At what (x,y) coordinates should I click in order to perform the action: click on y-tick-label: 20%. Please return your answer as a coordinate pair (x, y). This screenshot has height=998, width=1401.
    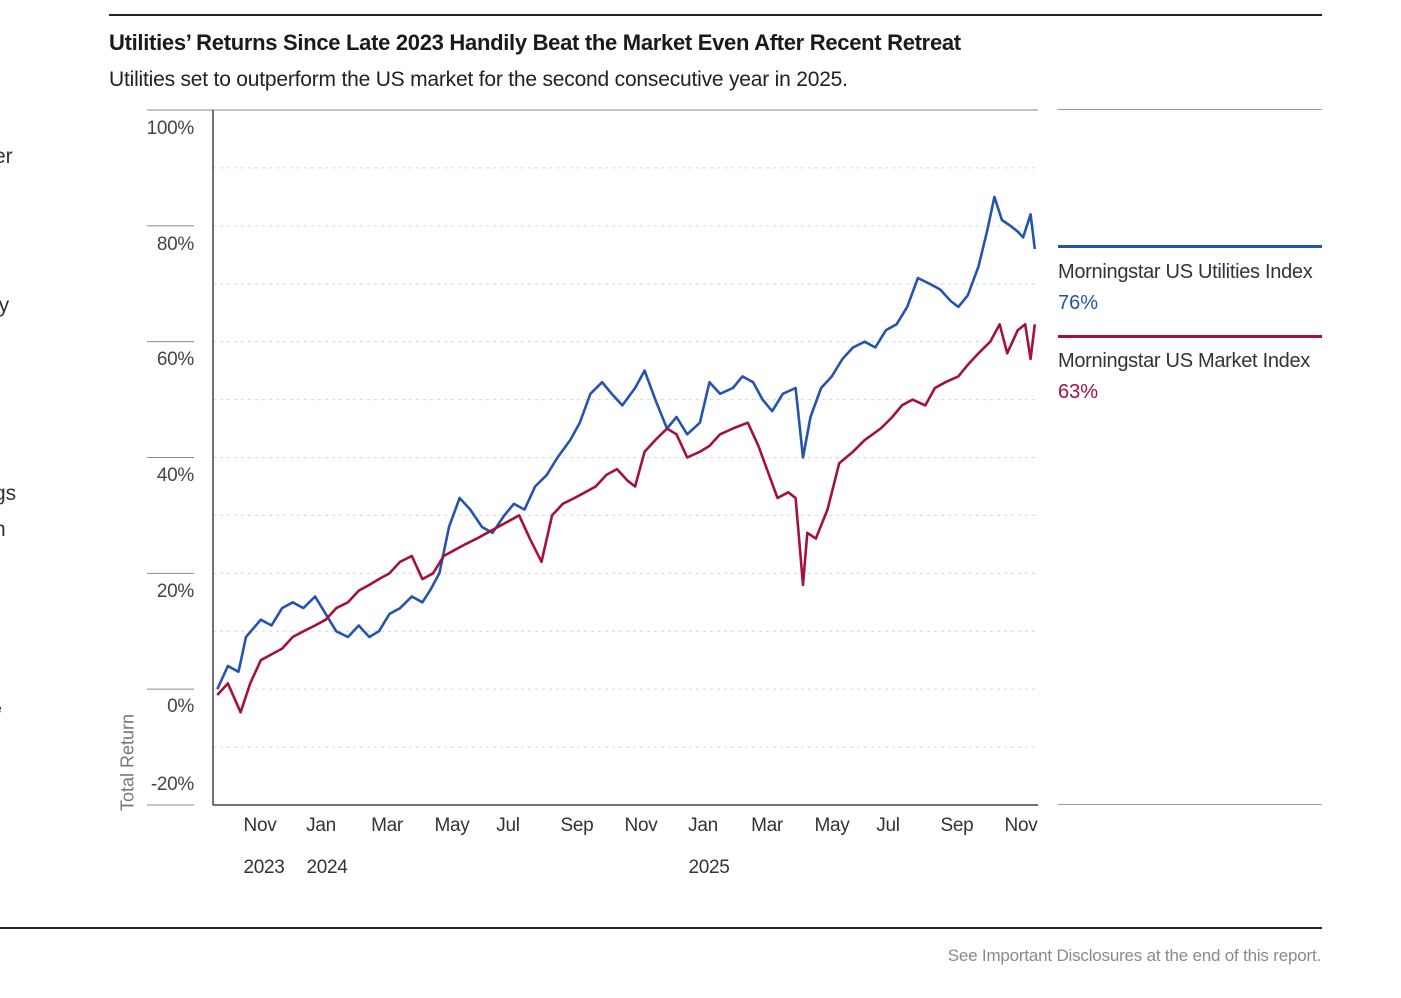
    Looking at the image, I should click on (175, 591).